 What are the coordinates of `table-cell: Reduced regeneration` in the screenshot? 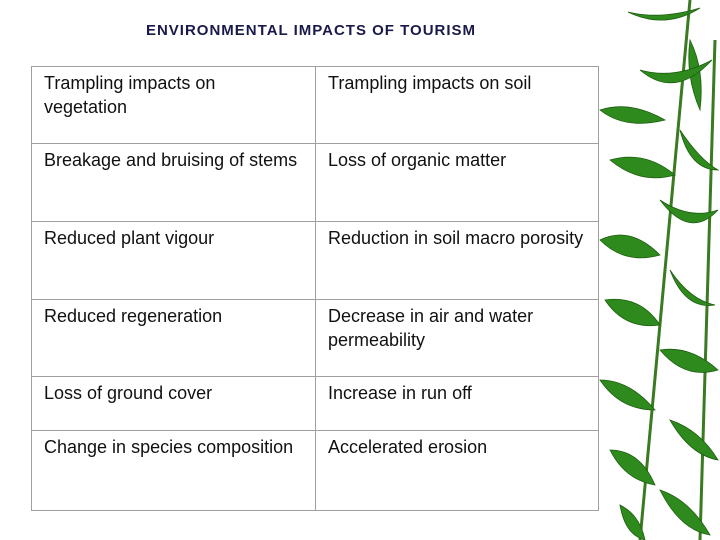 It's located at (173, 338).